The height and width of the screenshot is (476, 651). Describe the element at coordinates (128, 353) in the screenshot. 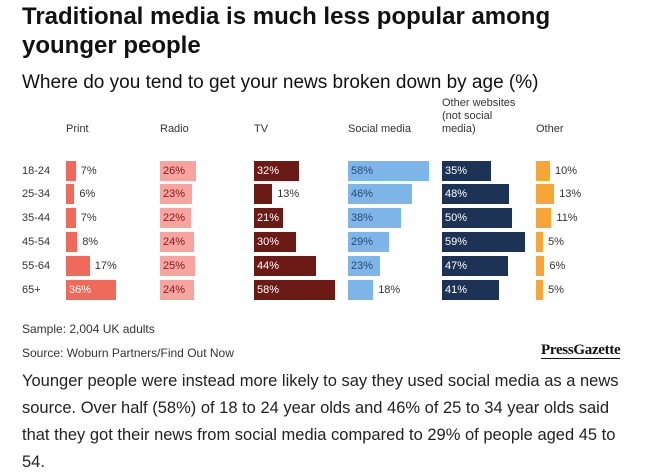

I see `source-note: Source: Woburn Partners/Find Out Now` at that location.